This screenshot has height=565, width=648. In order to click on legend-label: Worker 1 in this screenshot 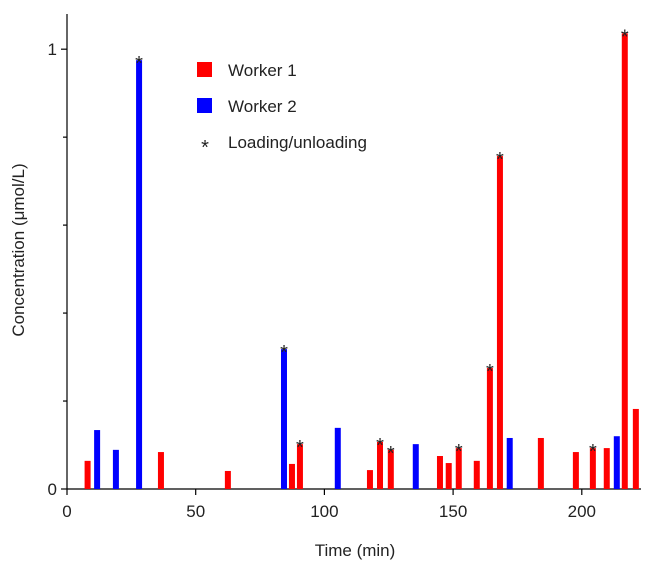, I will do `click(262, 70)`.